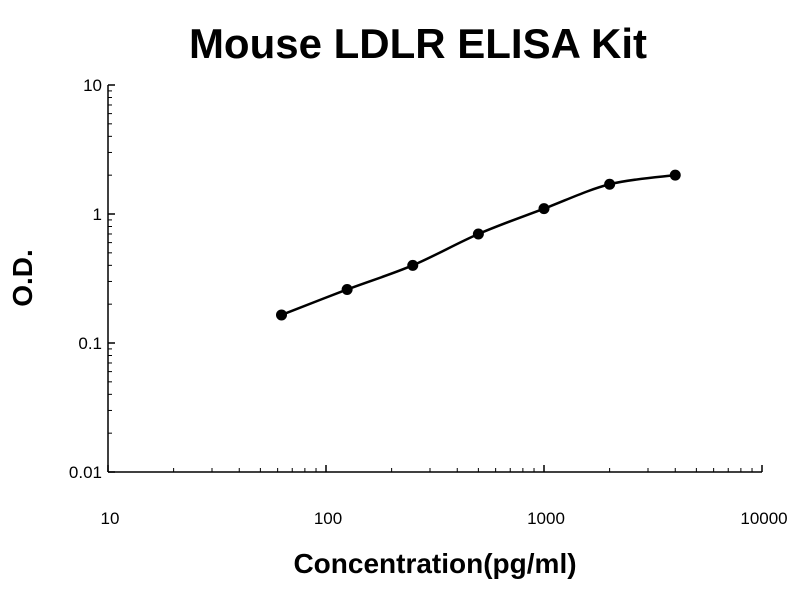  I want to click on y-tick-label: 1, so click(97, 214).